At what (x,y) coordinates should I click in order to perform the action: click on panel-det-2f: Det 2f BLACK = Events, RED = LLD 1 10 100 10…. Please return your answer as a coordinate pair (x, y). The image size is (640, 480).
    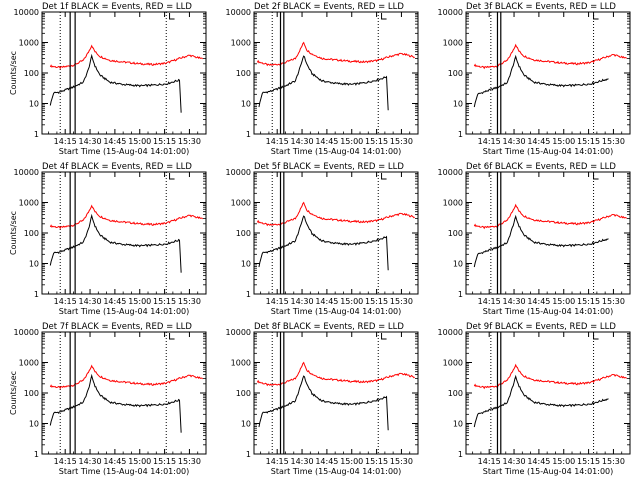
    Looking at the image, I should click on (322, 79).